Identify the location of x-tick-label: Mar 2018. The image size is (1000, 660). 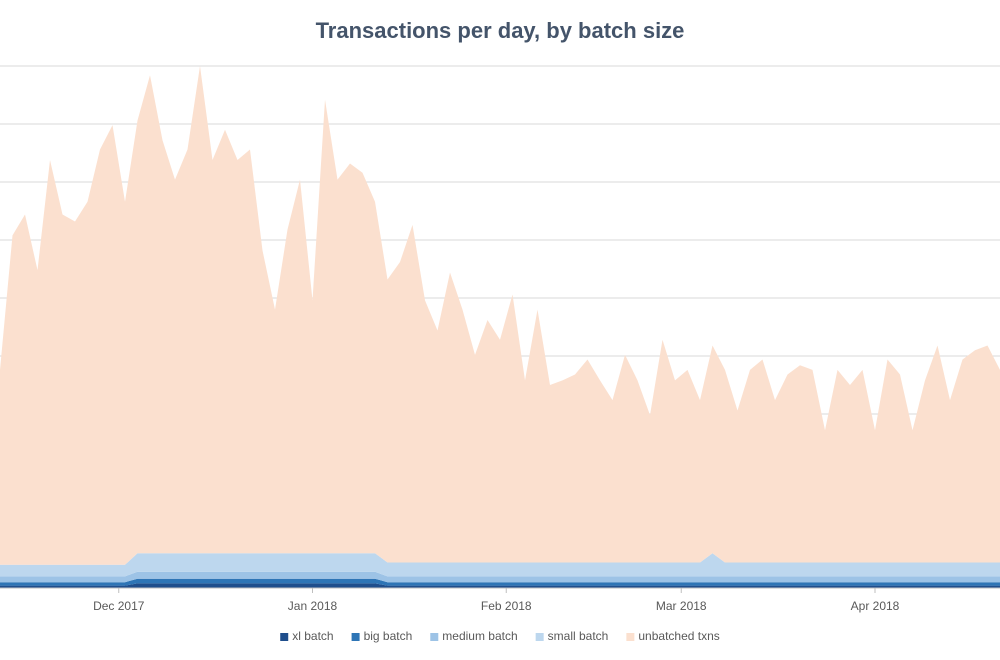
(681, 606).